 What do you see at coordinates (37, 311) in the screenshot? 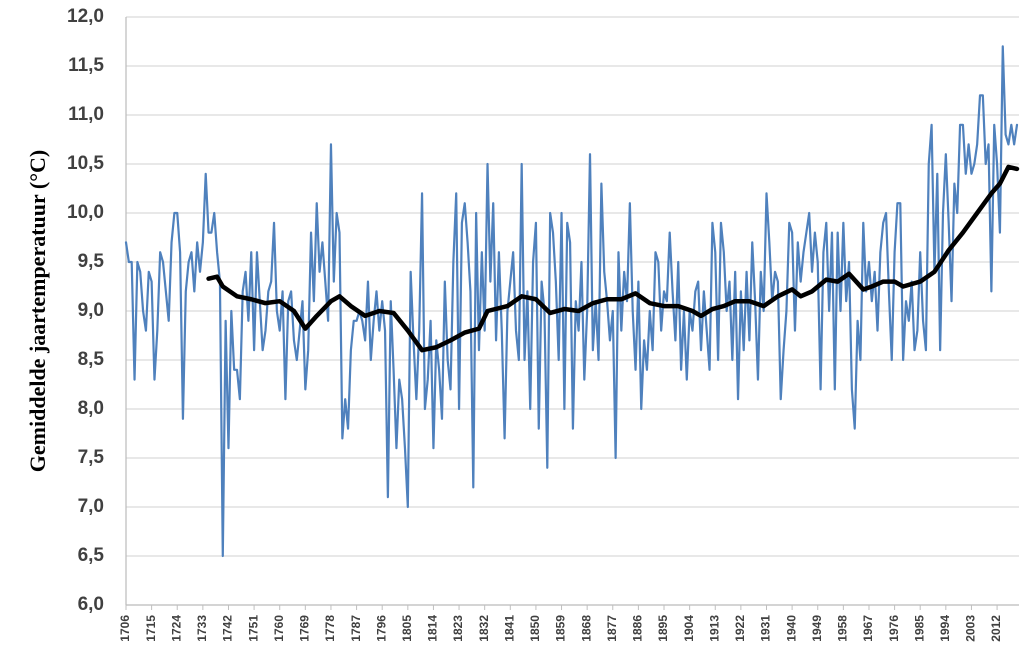
I see `y-axis-title: Gemiddelde jaartemperatuur (°C)` at bounding box center [37, 311].